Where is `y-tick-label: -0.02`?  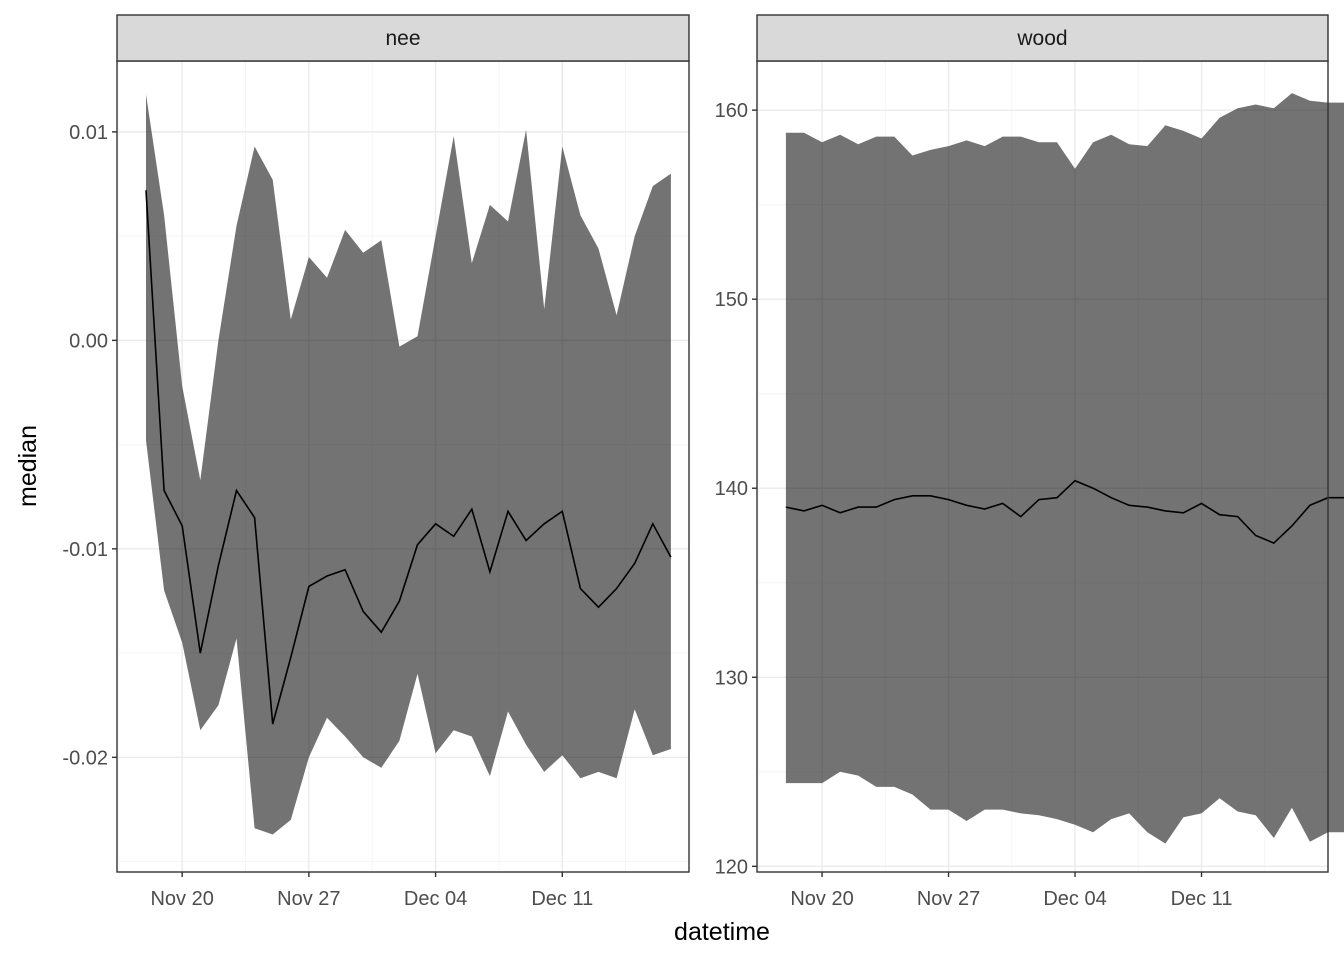
y-tick-label: -0.02 is located at coordinates (85, 758).